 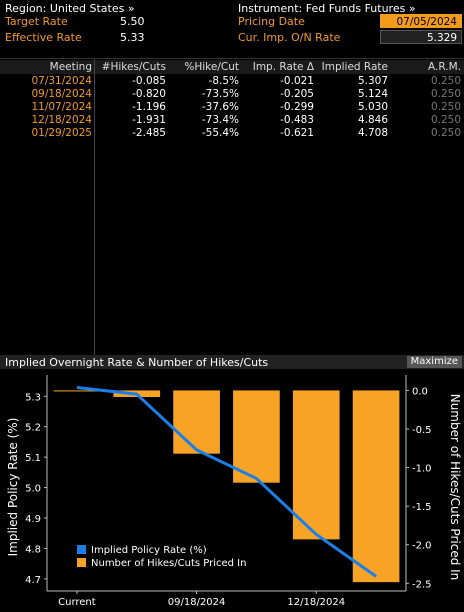 I want to click on y-axis-label: Implied Policy Rate (%), so click(x=13, y=487).